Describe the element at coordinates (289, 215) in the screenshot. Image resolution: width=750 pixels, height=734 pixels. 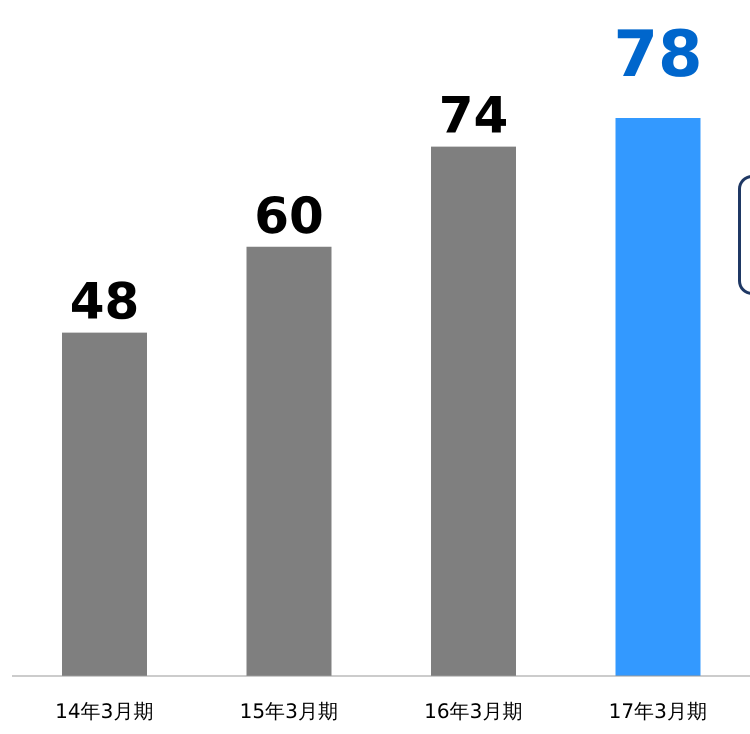
I see `data-label: 60` at that location.